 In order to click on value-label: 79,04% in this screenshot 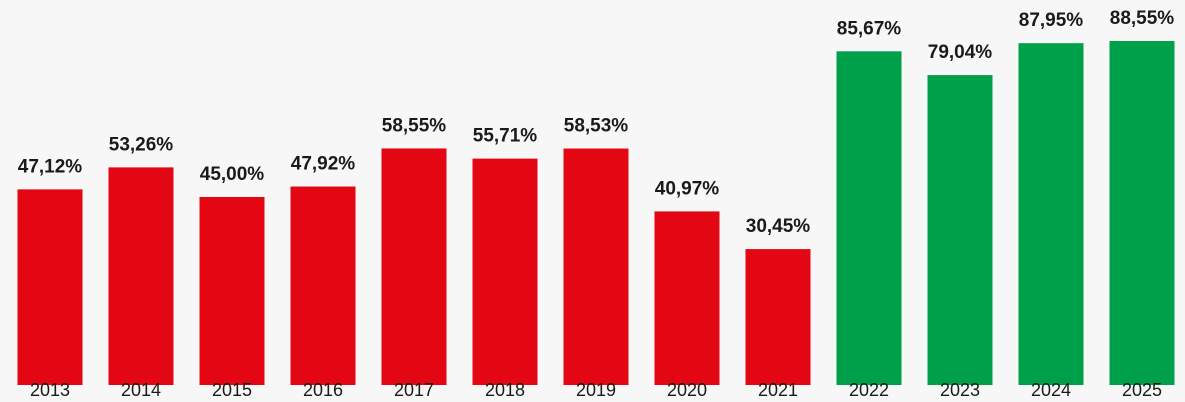, I will do `click(960, 52)`.